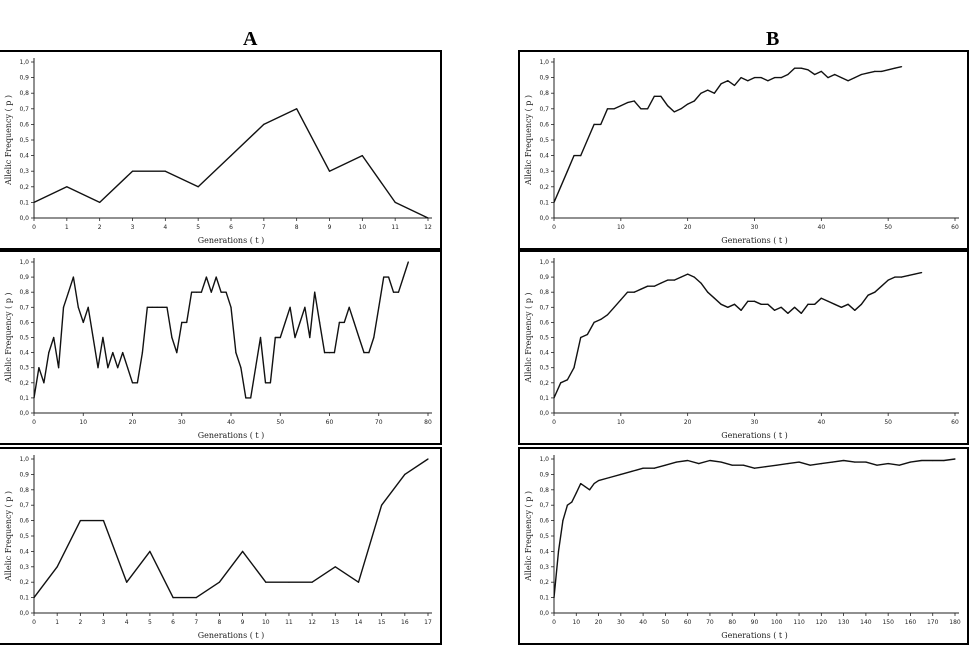 The image size is (969, 645). What do you see at coordinates (799, 622) in the screenshot?
I see `x-tick-label: 110` at bounding box center [799, 622].